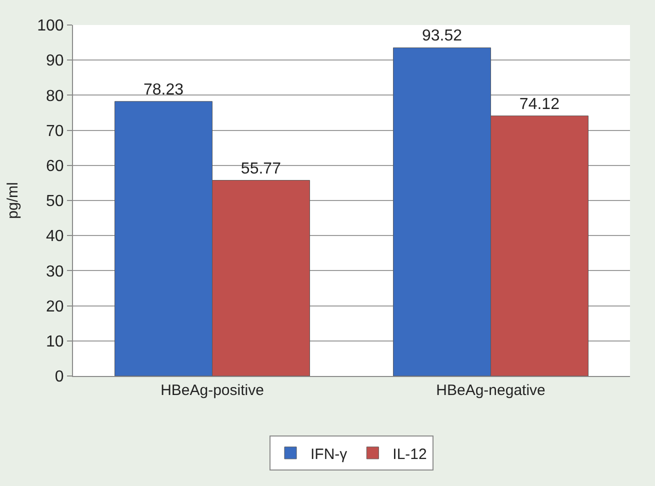  What do you see at coordinates (491, 390) in the screenshot?
I see `x-tick-label: HBeAg-negative` at bounding box center [491, 390].